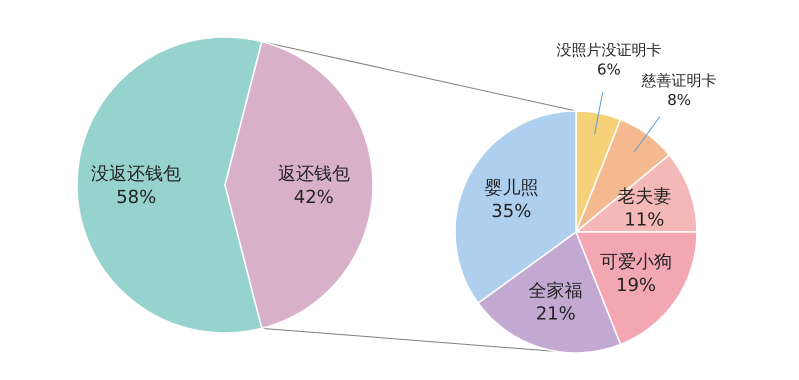  I want to click on data-label: 6%, so click(608, 69).